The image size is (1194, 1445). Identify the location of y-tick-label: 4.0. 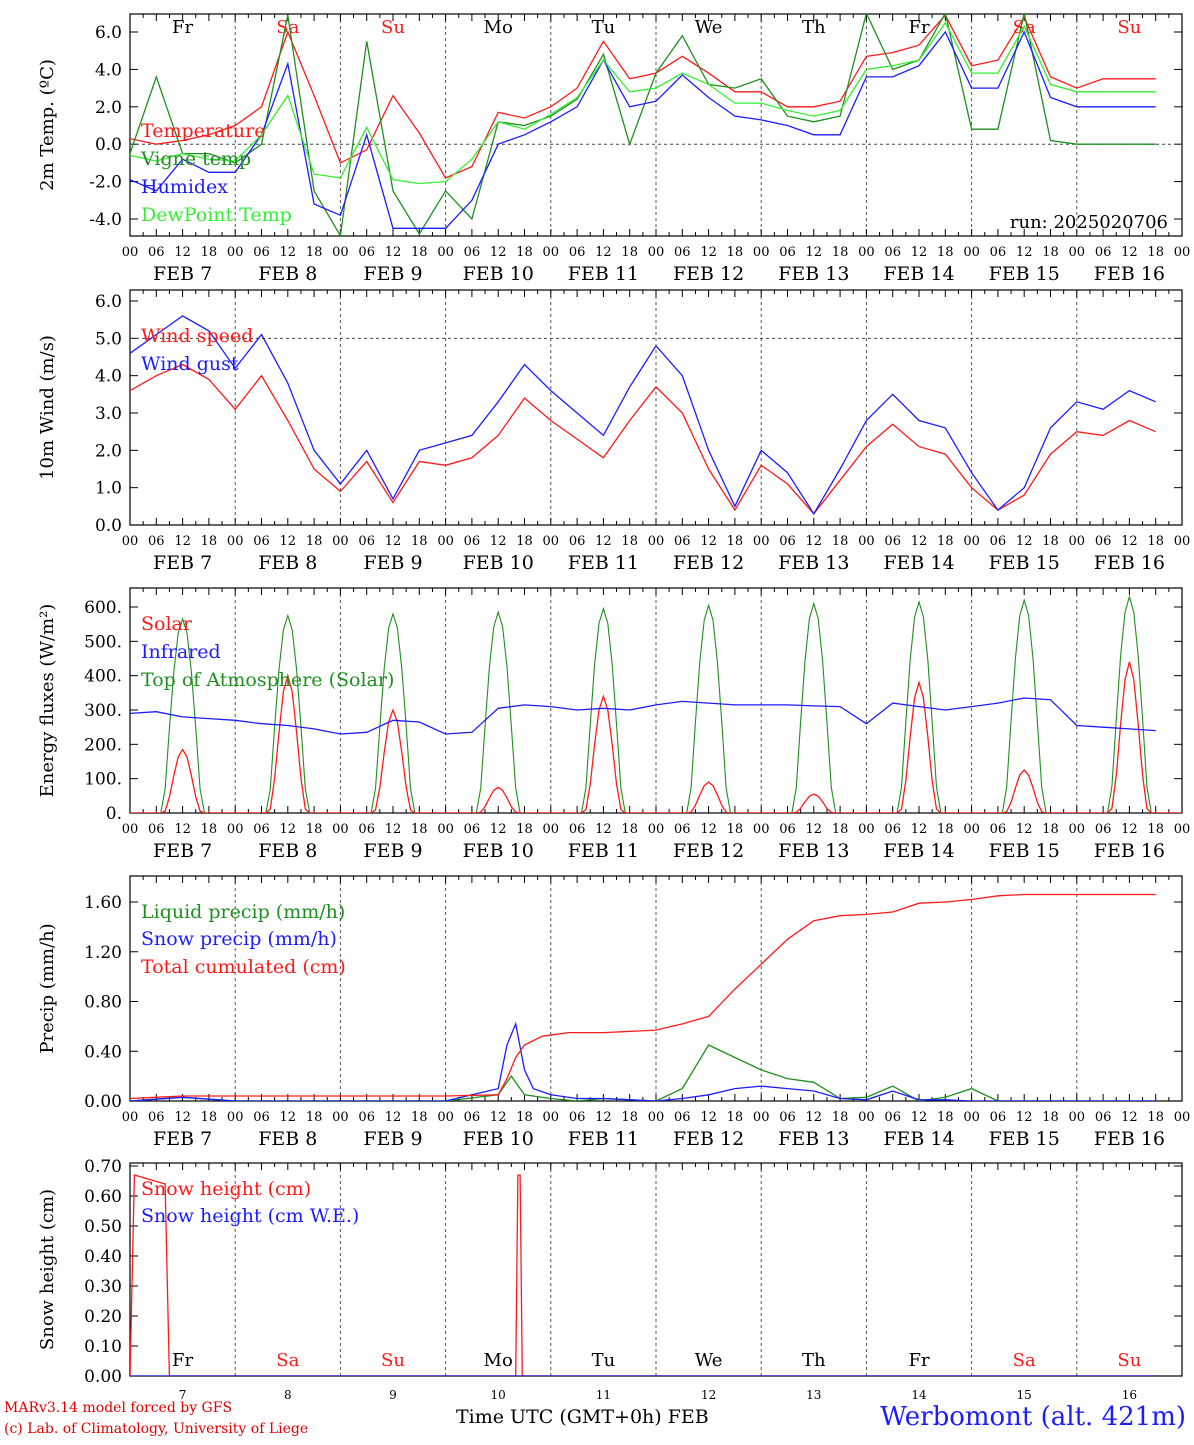
(108, 377).